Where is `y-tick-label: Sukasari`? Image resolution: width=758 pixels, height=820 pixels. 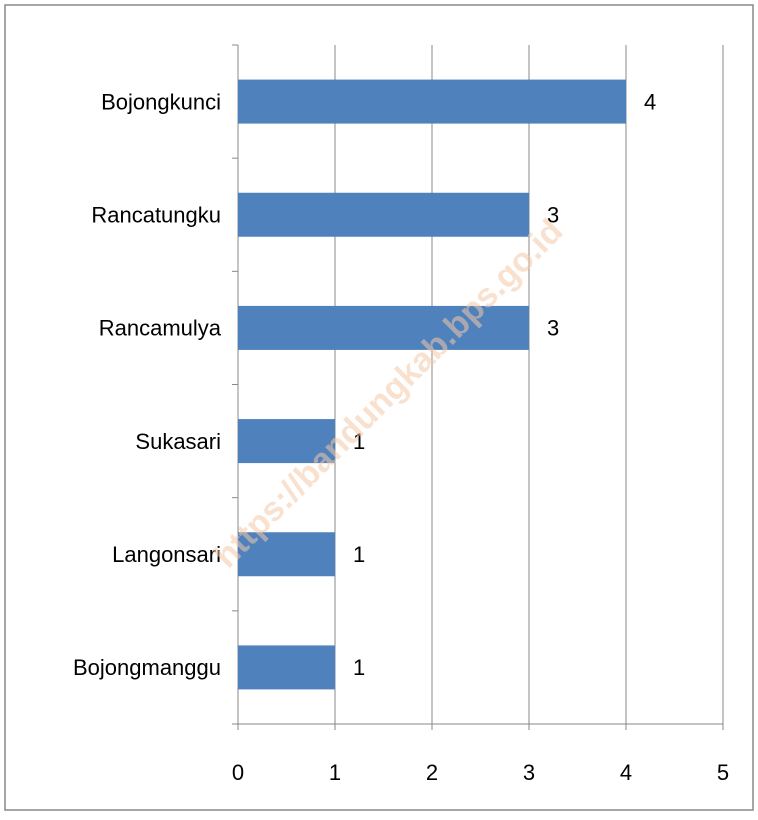
y-tick-label: Sukasari is located at coordinates (178, 441).